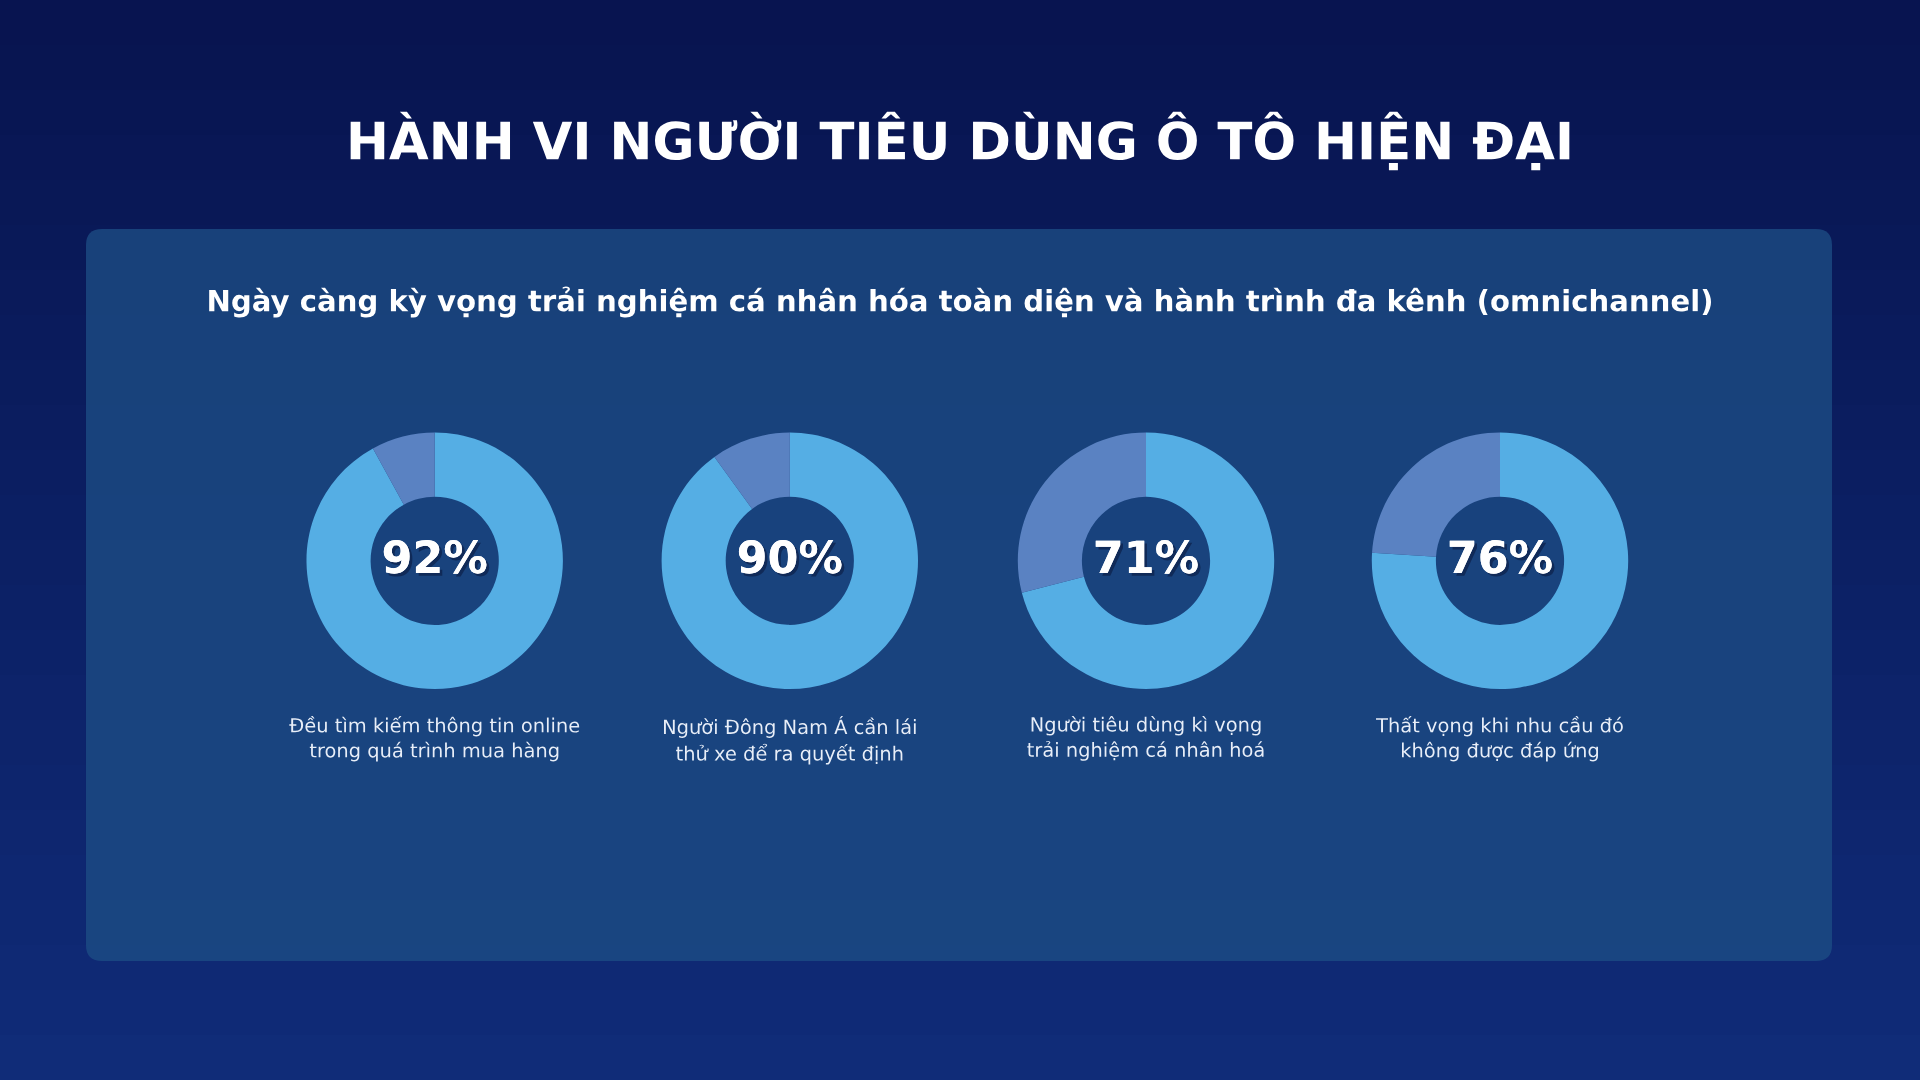 This screenshot has width=1920, height=1080. I want to click on text: Ngày càng kỳ vọng trải nghiệm cá nhân hóa toàn diện và hành trình đa kênh (omnichannel), so click(960, 302).